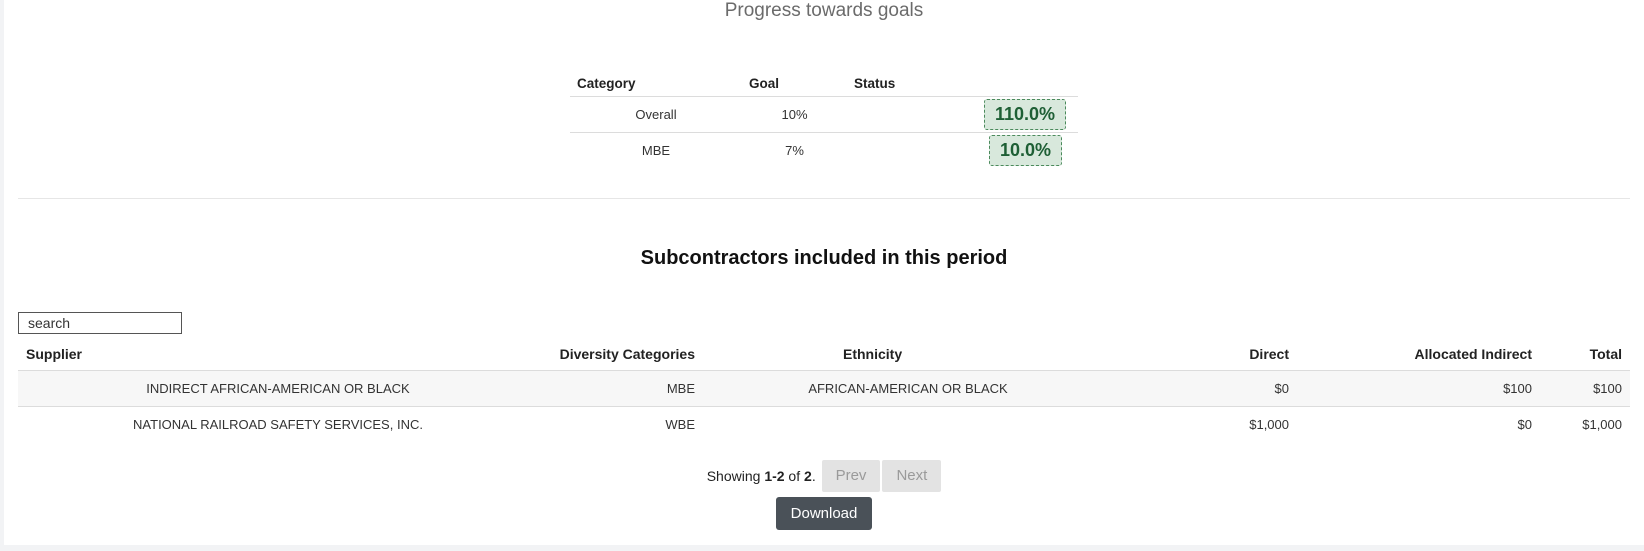 The width and height of the screenshot is (1644, 551). I want to click on supplier-cell: INDIRECT AFRICAN-AMERICAN OR BLACK, so click(278, 388).